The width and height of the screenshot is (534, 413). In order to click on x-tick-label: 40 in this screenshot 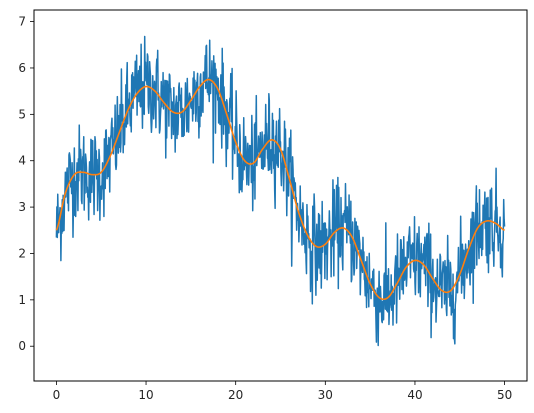, I will do `click(414, 395)`.